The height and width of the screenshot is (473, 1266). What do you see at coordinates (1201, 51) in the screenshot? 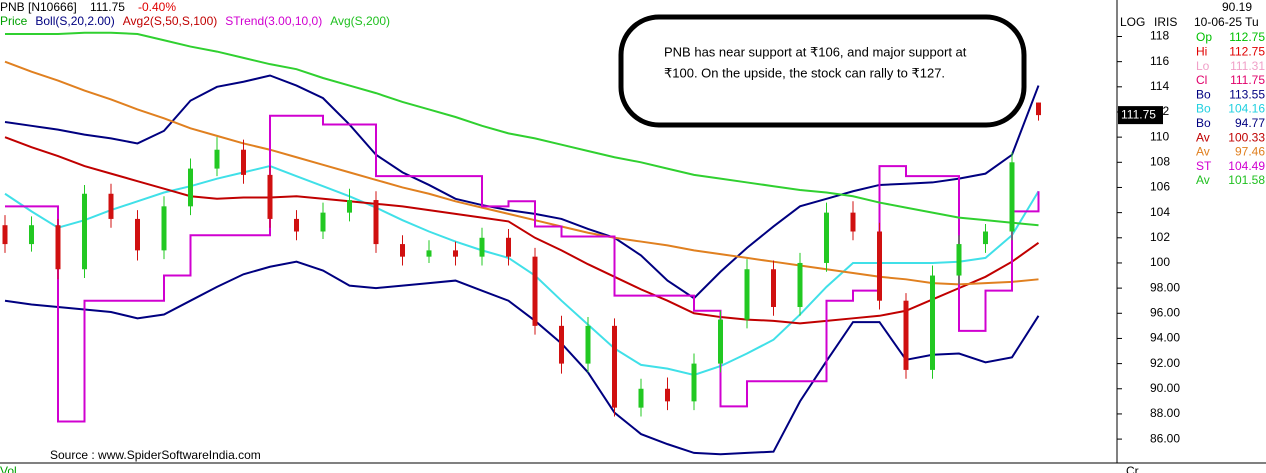
I see `side-label: Hi` at bounding box center [1201, 51].